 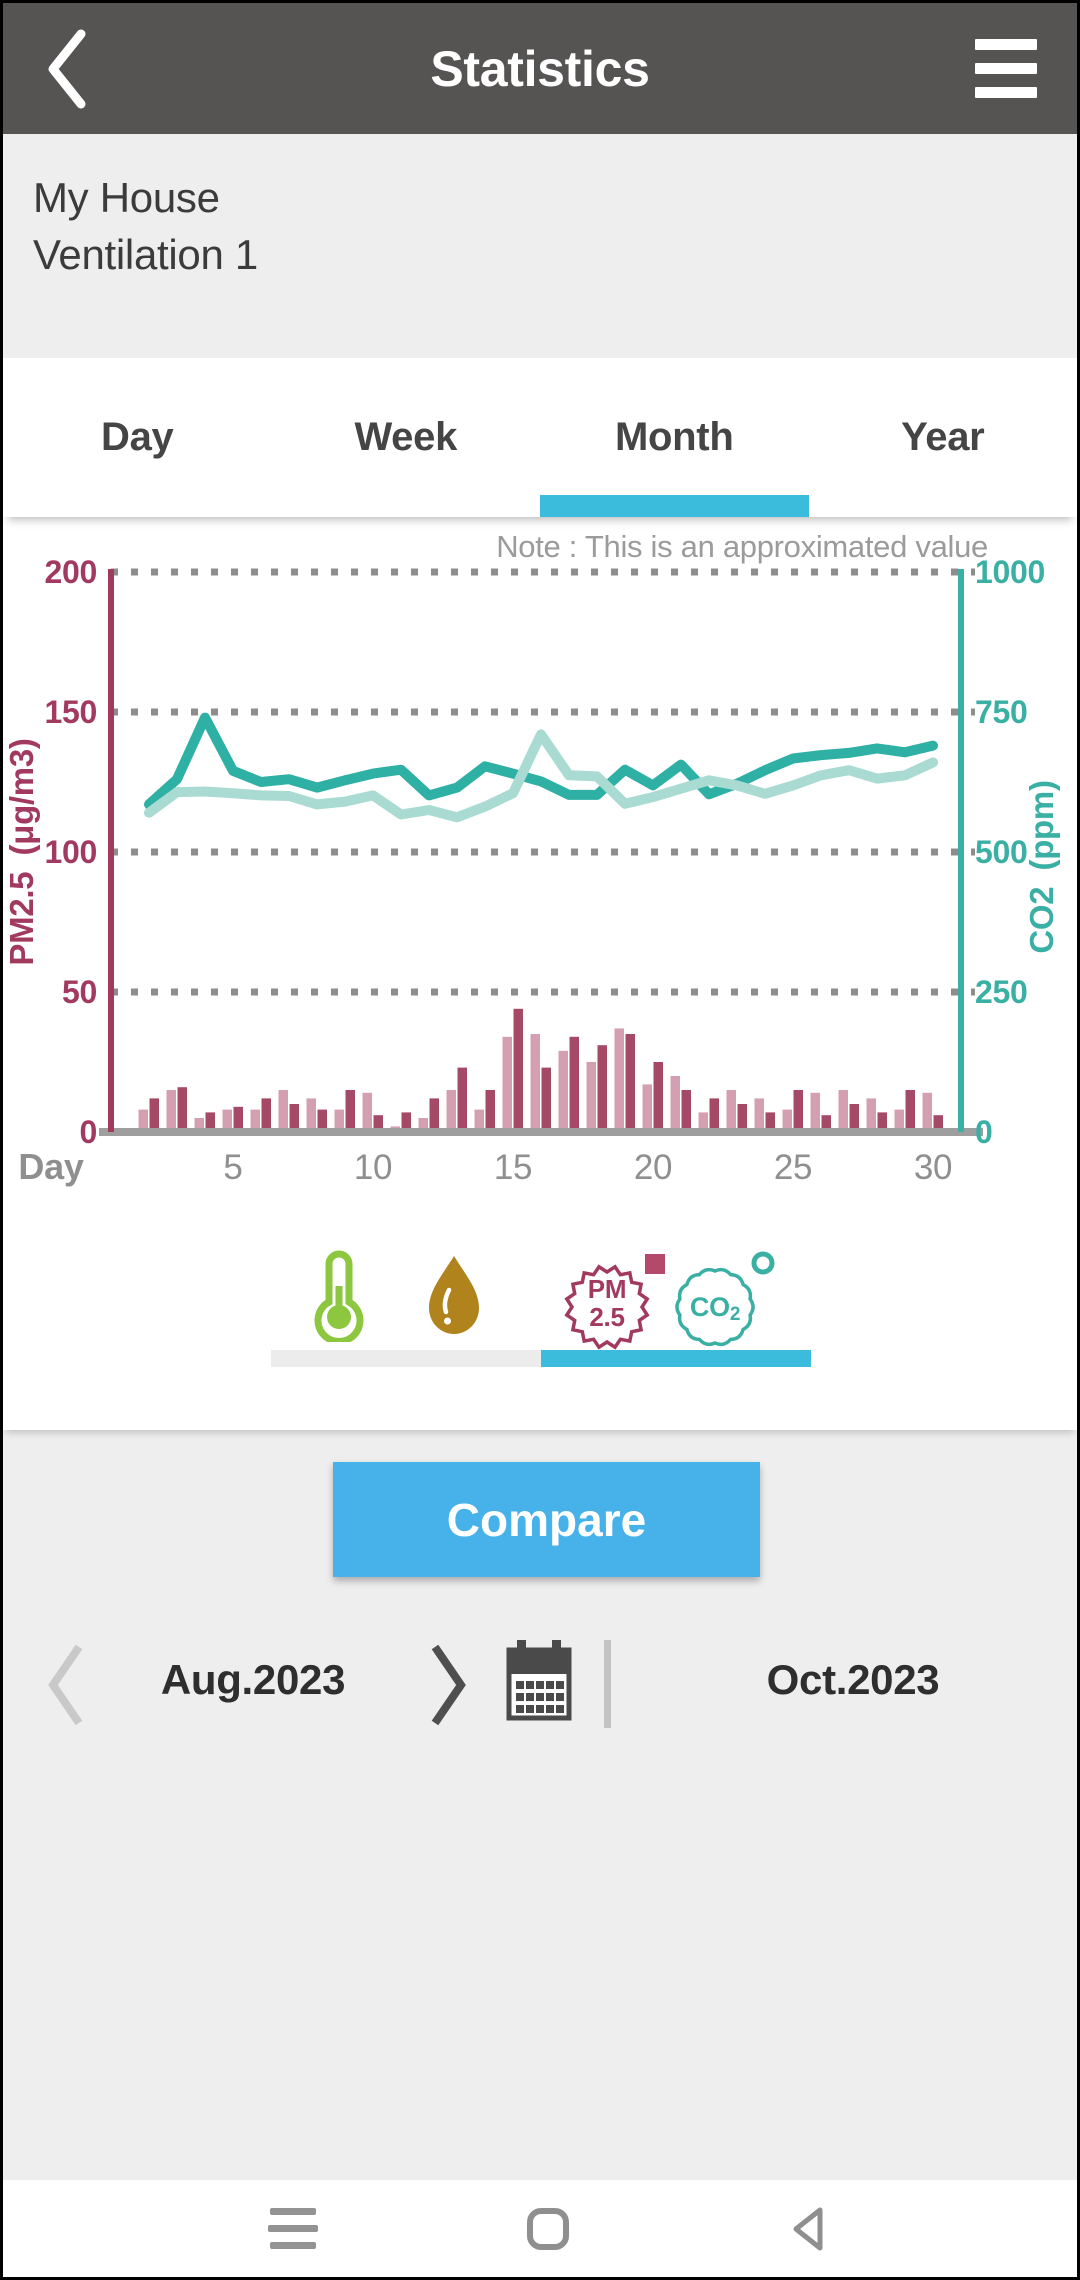 What do you see at coordinates (454, 1298) in the screenshot?
I see `sensor-humidity-button` at bounding box center [454, 1298].